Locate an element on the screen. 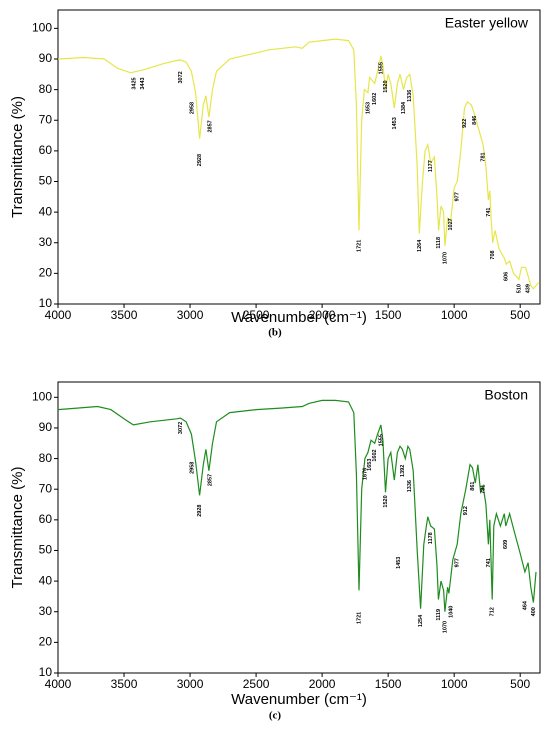  y-tick-label: 50 is located at coordinates (46, 550).